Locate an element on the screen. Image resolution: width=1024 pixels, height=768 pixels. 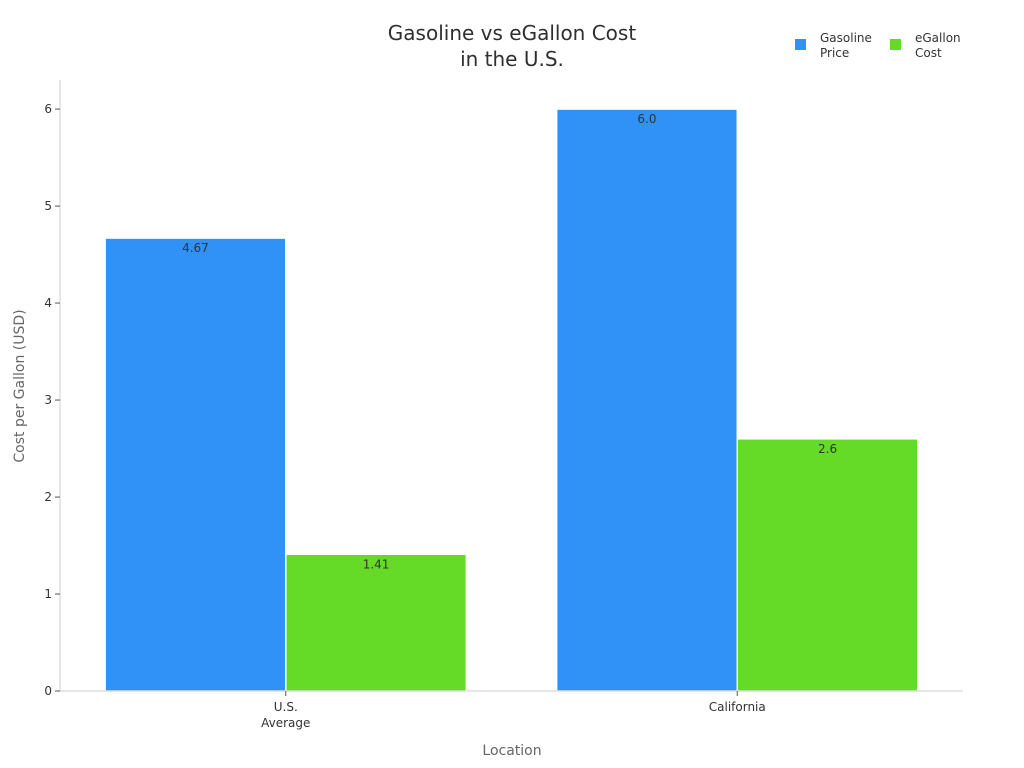
y-tick-label-3: 3 is located at coordinates (48, 400).